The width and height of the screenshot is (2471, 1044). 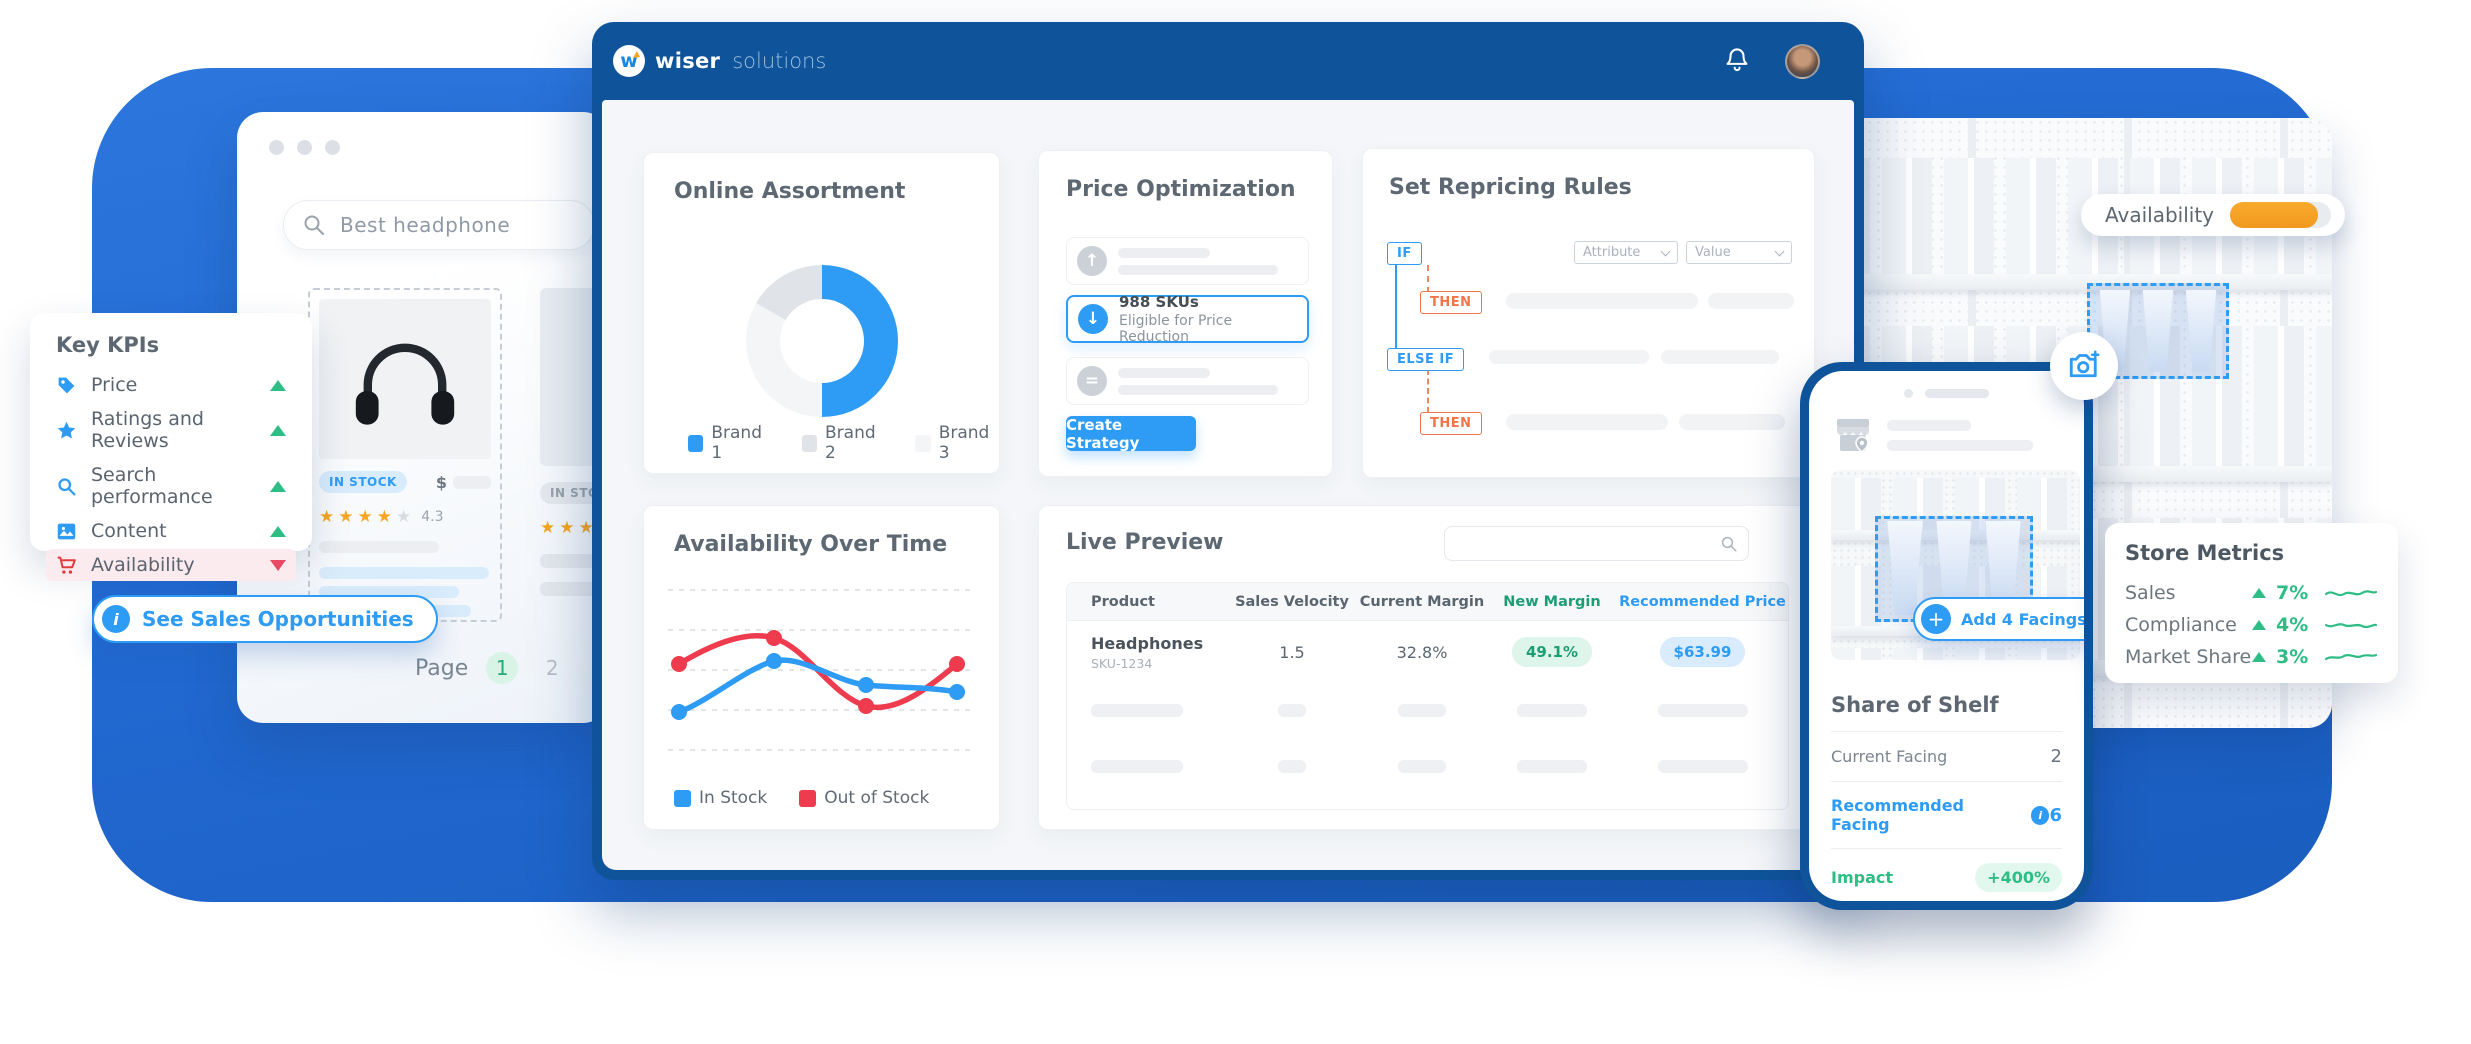 What do you see at coordinates (1510, 187) in the screenshot?
I see `card-title: Set Repricing Rules` at bounding box center [1510, 187].